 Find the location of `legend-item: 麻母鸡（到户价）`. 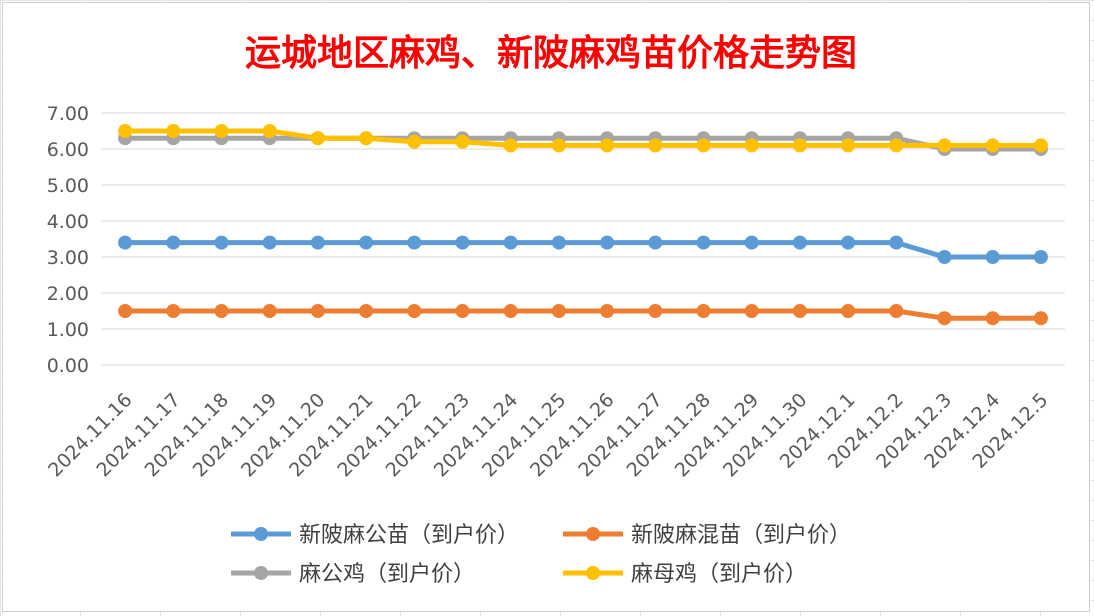

legend-item: 麻母鸡（到户价） is located at coordinates (685, 574).